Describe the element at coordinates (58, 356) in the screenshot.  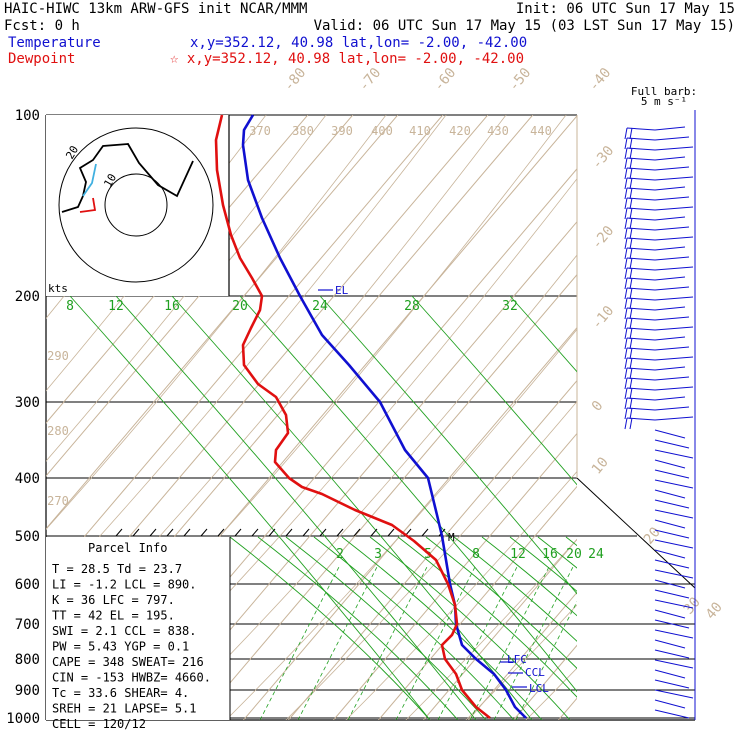
I see `dry-adiabat-label: 290` at that location.